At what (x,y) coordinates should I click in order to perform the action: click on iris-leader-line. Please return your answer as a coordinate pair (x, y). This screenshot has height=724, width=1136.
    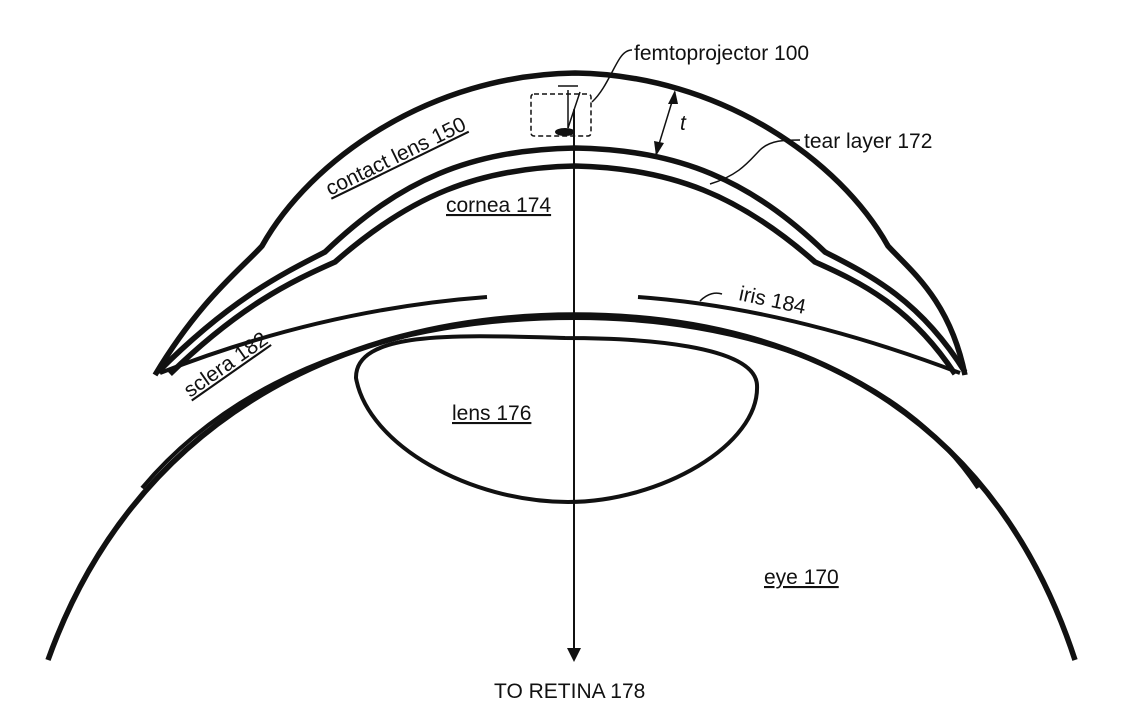
    Looking at the image, I should click on (711, 297).